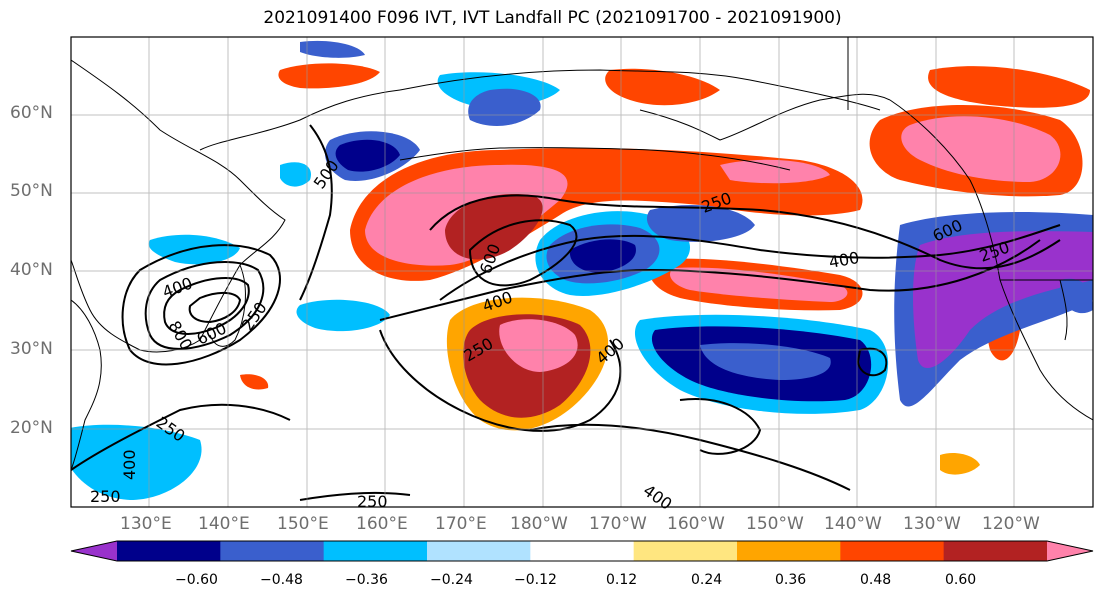  Describe the element at coordinates (707, 580) in the screenshot. I see `colorbar-tick-label: 0.24` at that location.